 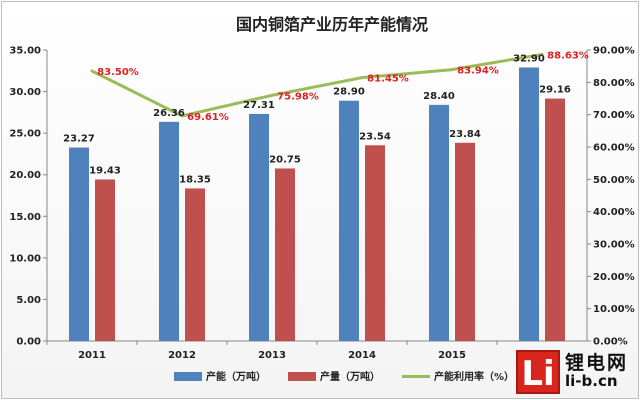 What do you see at coordinates (614, 51) in the screenshot?
I see `y-right-tick-label: 90.00%` at bounding box center [614, 51].